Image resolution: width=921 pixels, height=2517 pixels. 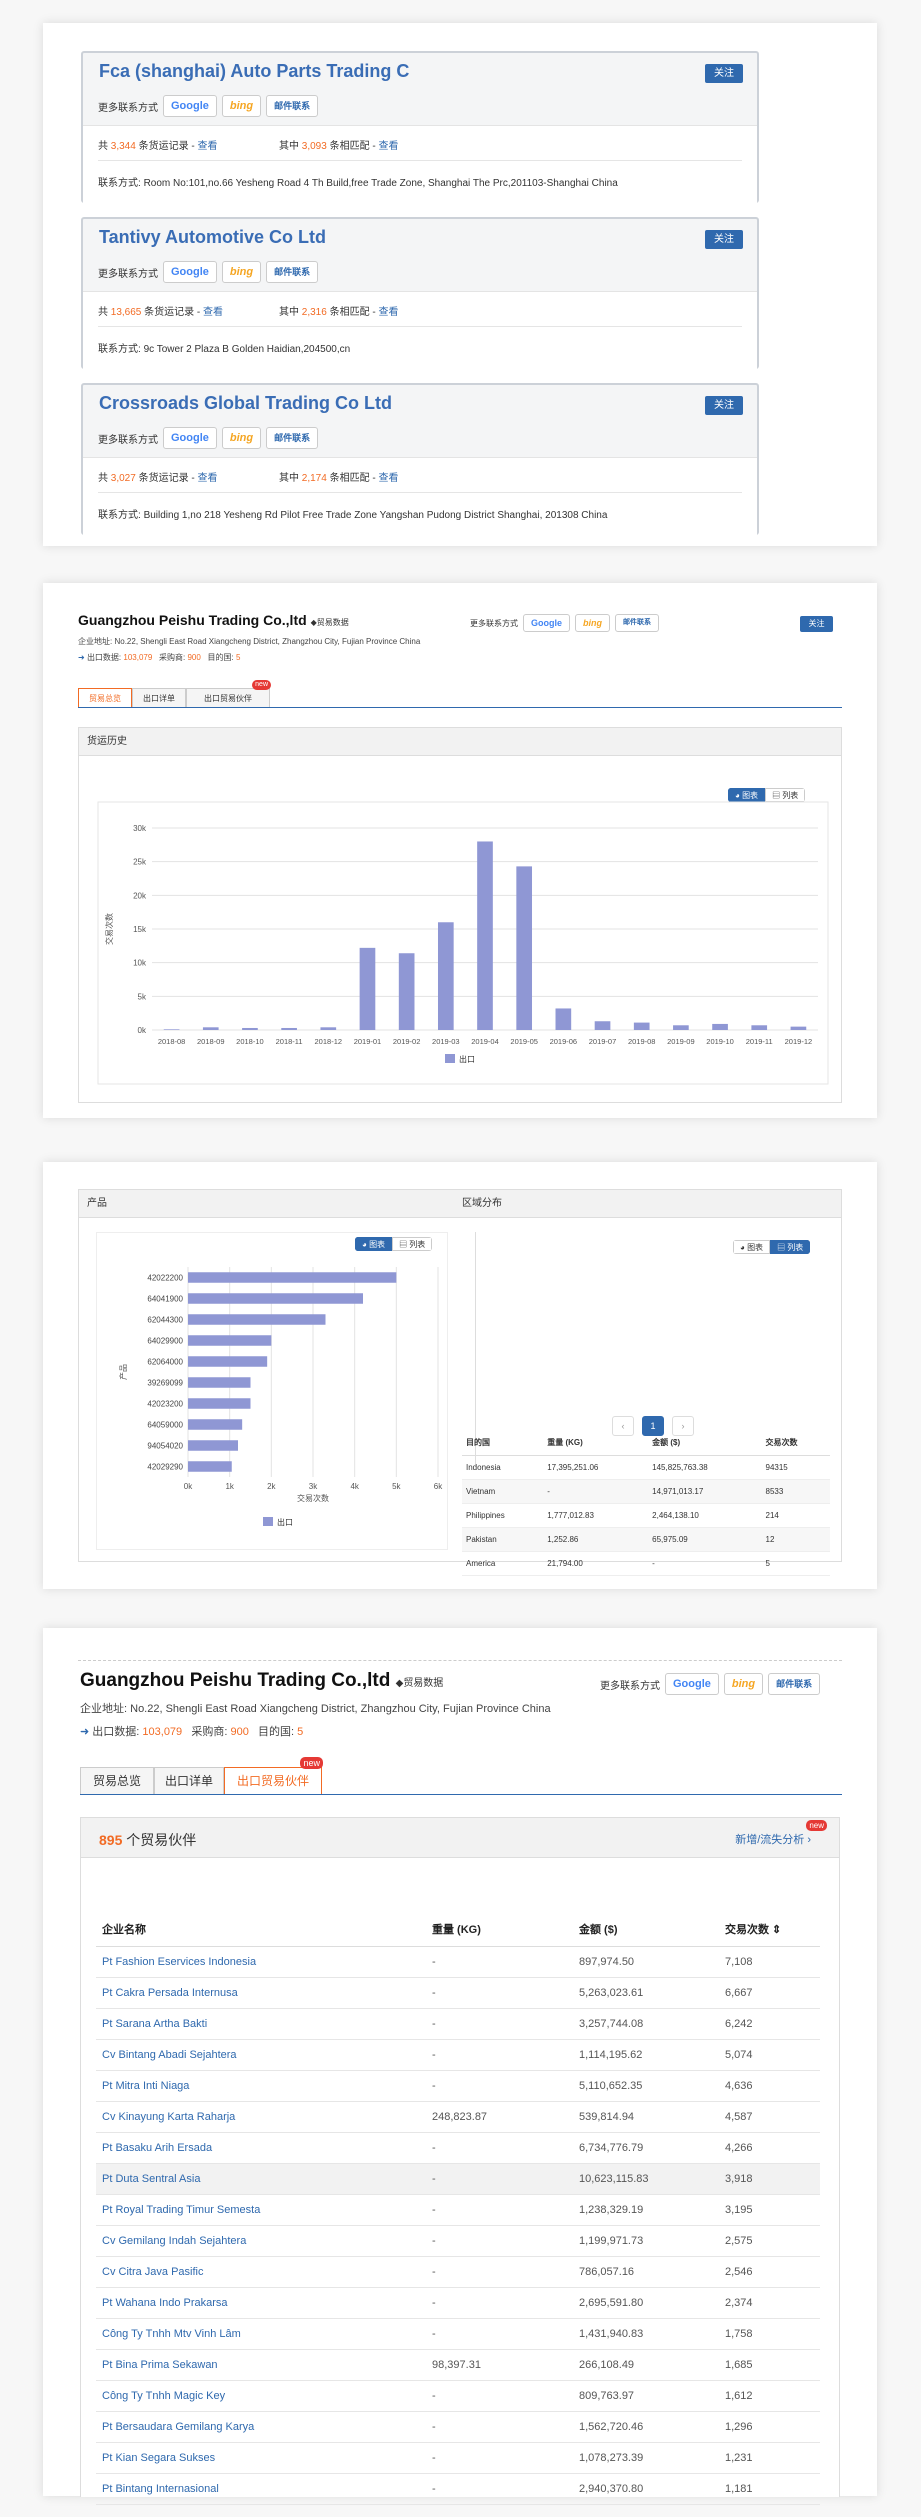 I want to click on partner-name-link: Cv Citra Java Pasific, so click(x=261, y=2272).